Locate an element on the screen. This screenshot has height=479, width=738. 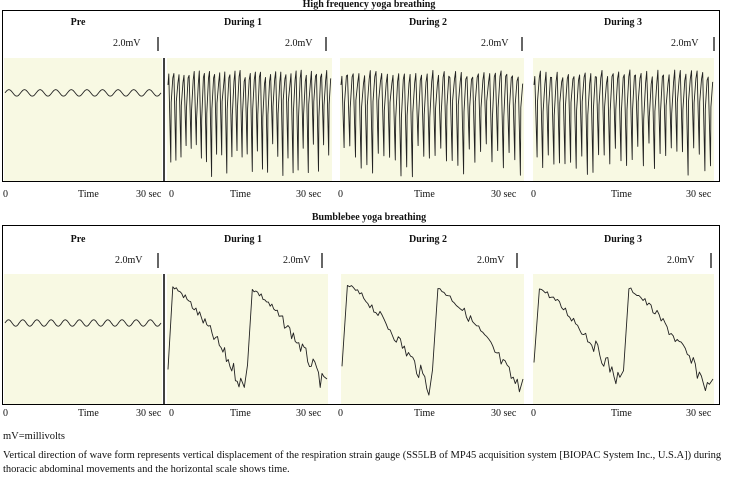
units-footnote: mV=millivolts is located at coordinates (34, 436).